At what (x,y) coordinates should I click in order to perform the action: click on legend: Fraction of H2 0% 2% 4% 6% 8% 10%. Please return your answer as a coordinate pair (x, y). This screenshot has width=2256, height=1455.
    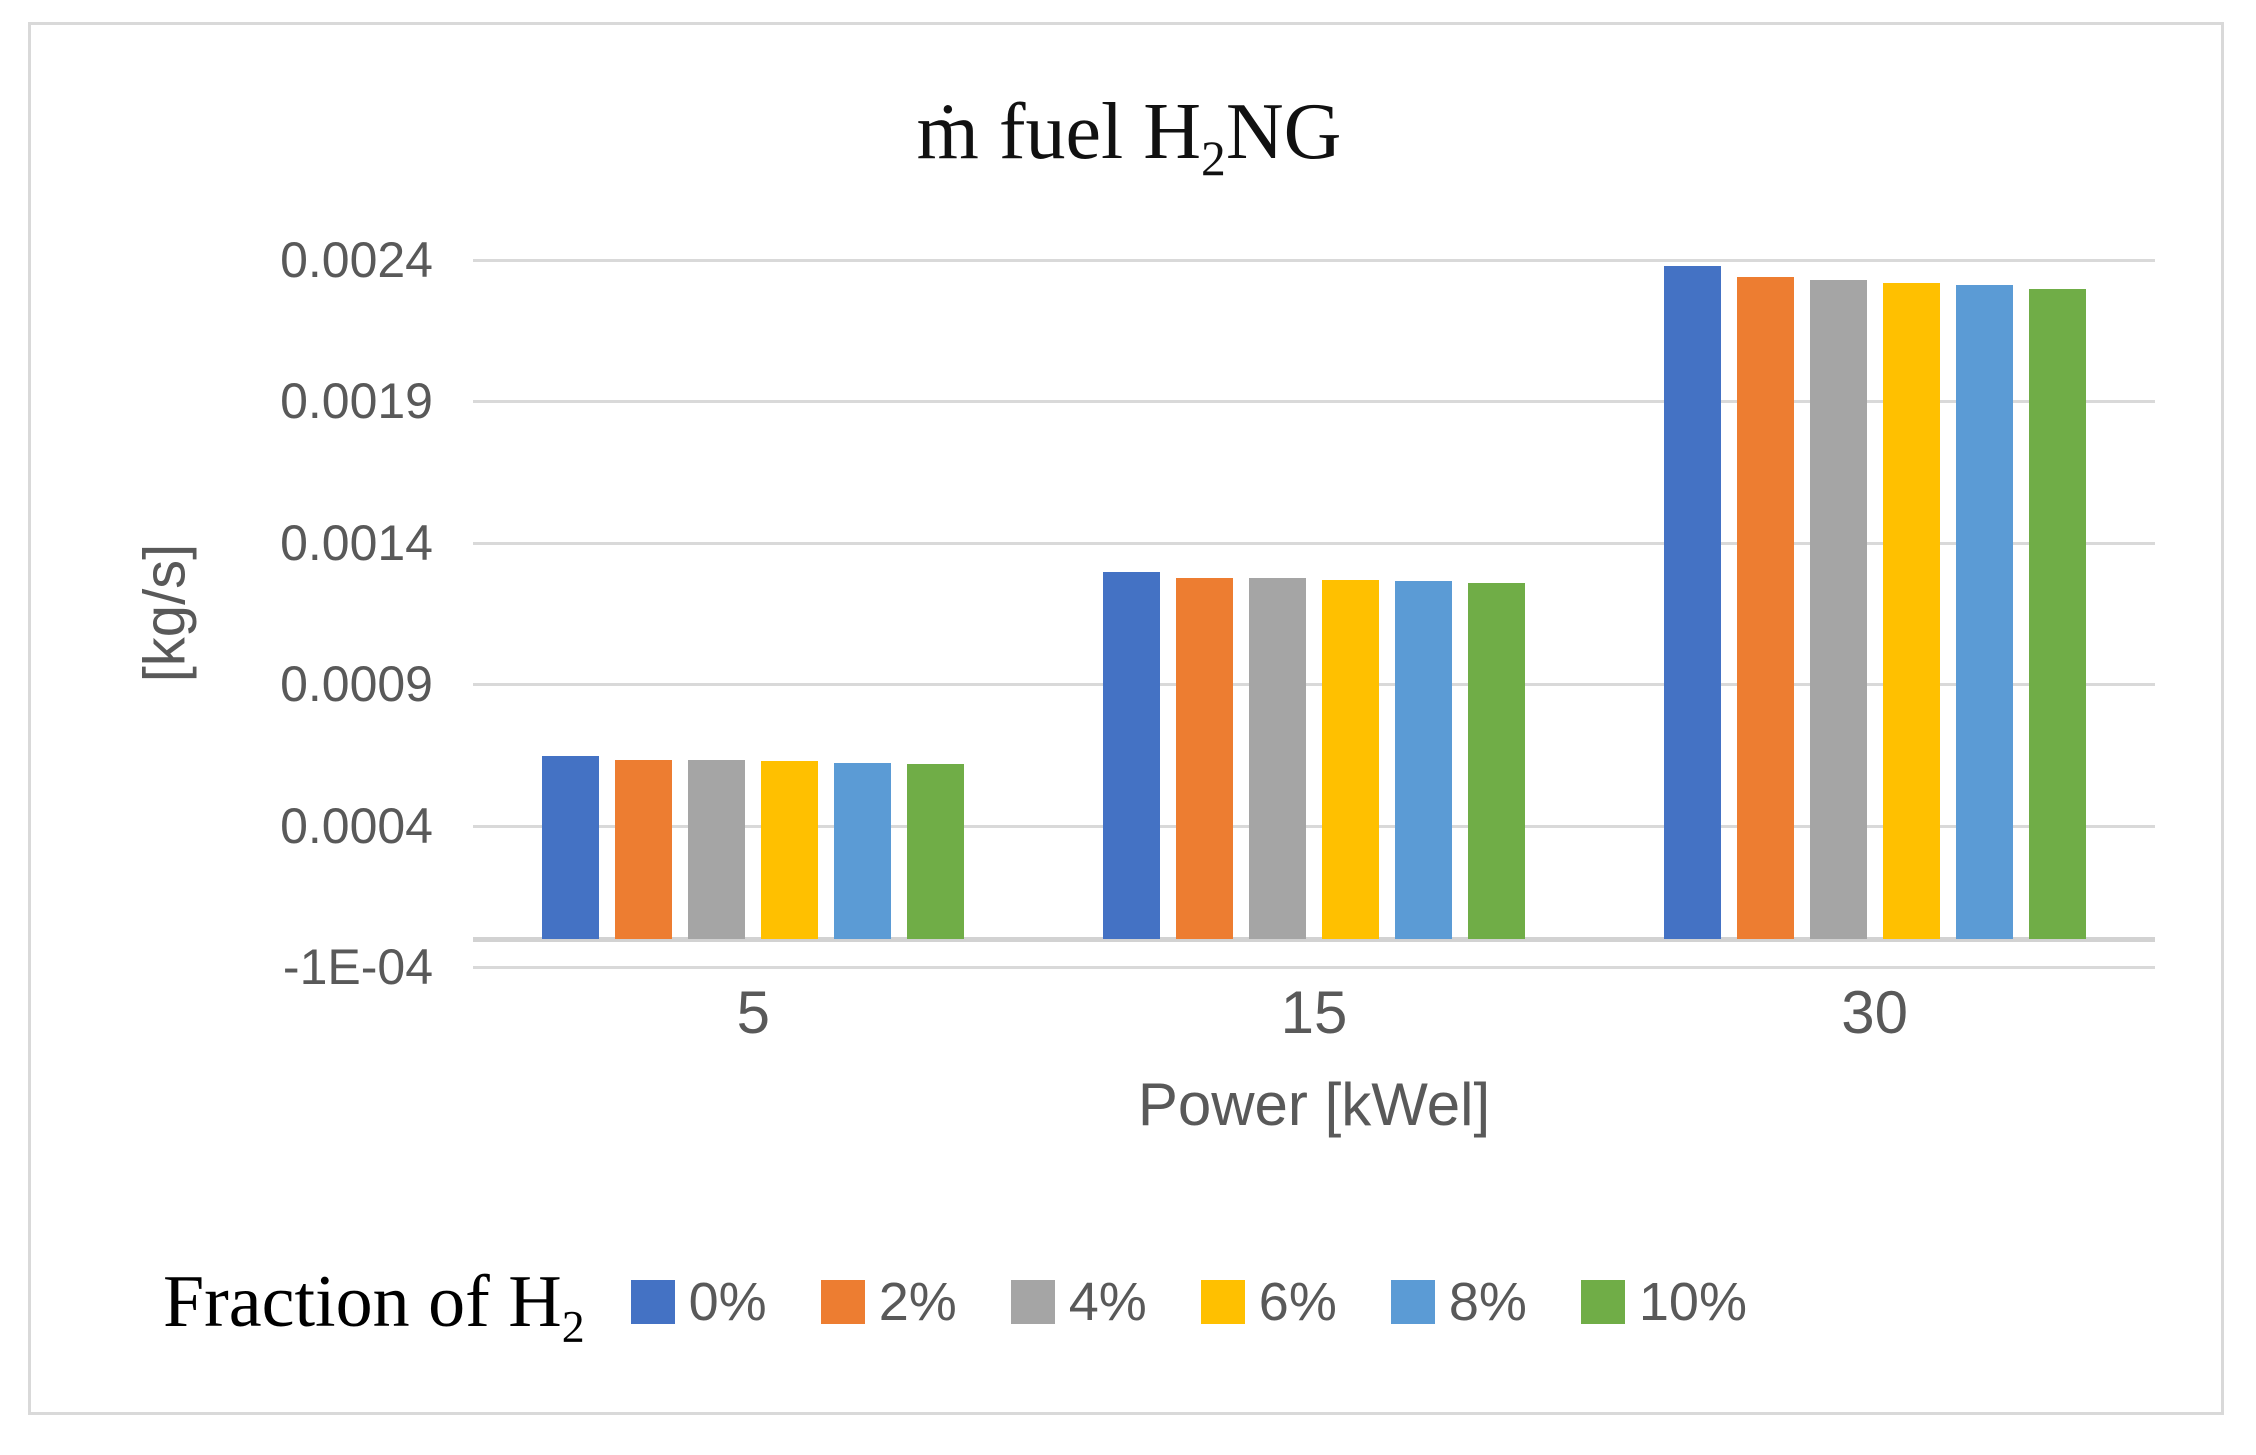
    Looking at the image, I should click on (982, 1302).